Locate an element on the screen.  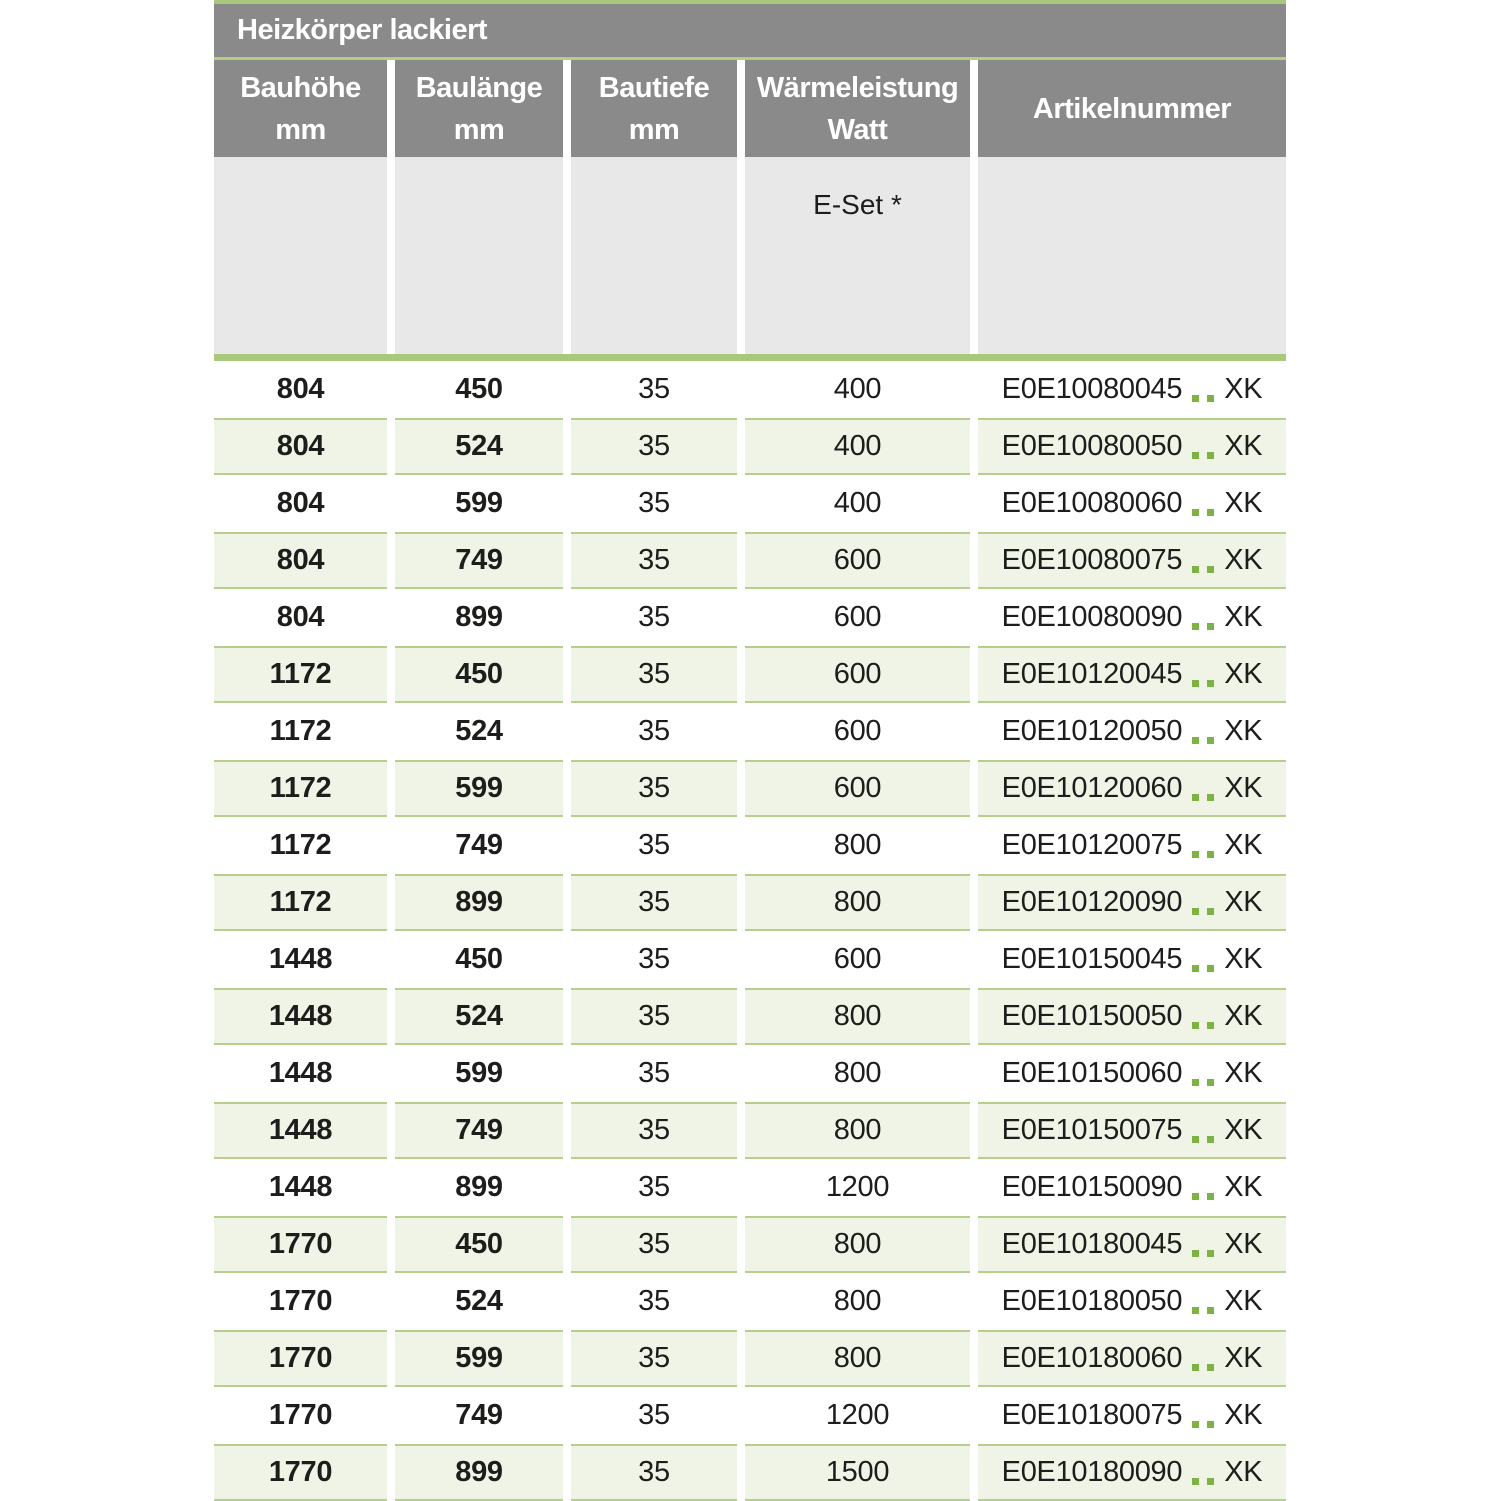
artikel-code: E0E10120045 is located at coordinates (1092, 674).